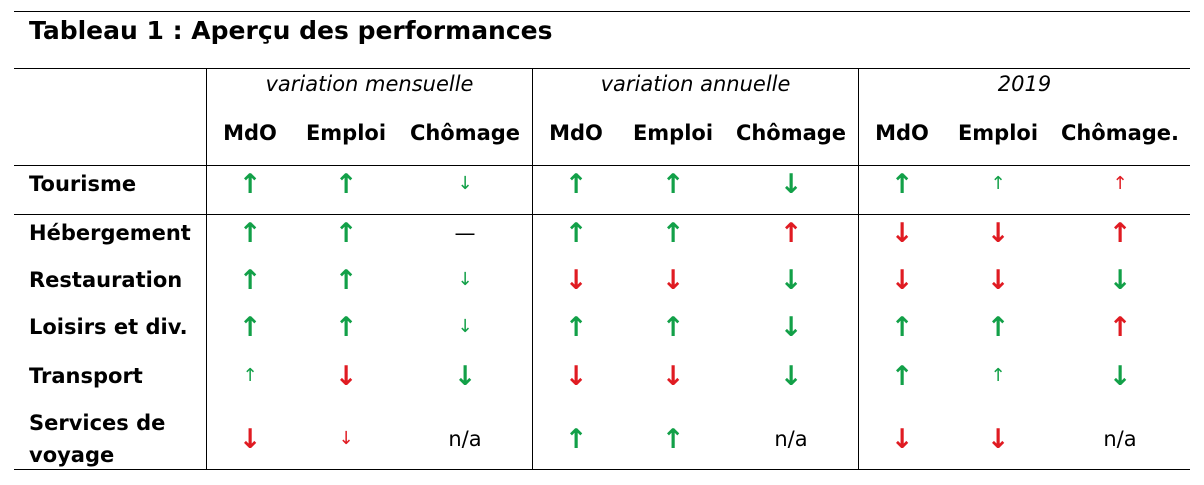 The height and width of the screenshot is (485, 1204). I want to click on row-label: Restauration, so click(105, 280).